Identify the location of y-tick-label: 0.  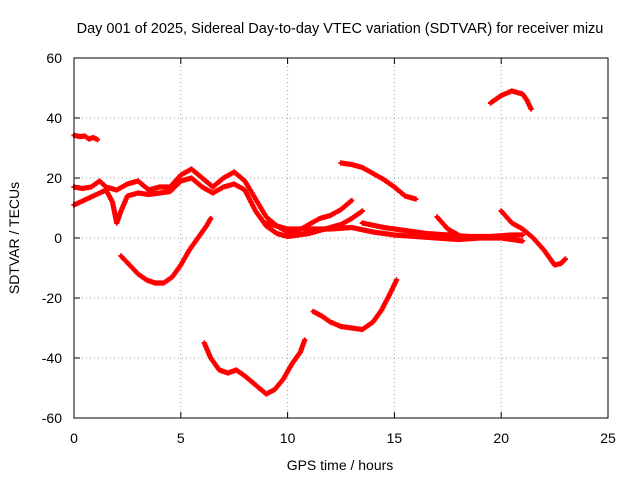
(58, 238).